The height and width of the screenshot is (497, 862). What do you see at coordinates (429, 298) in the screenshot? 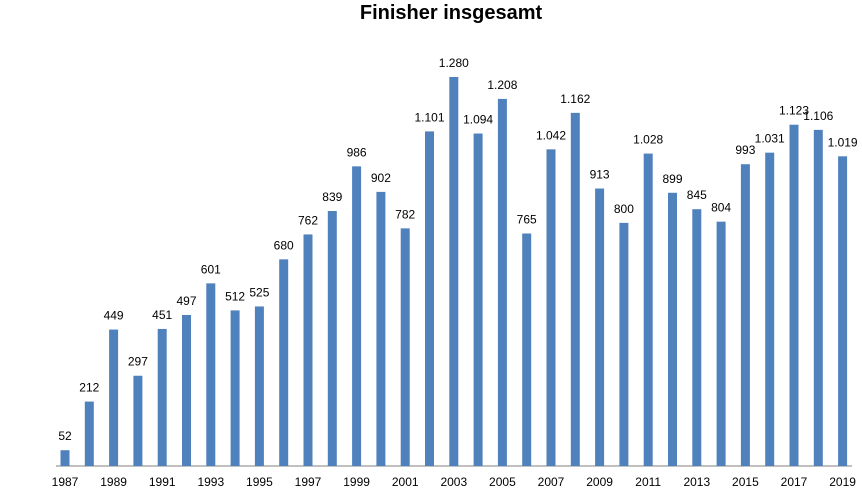
I see `bar-2002` at bounding box center [429, 298].